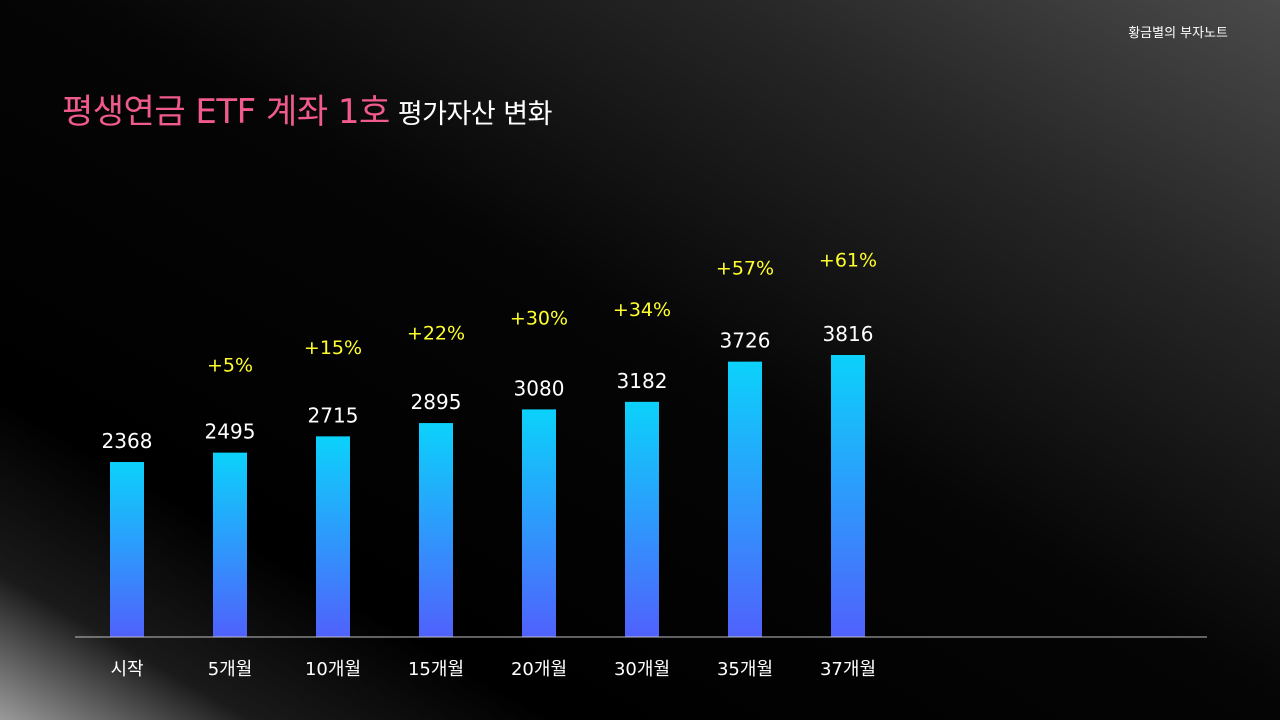 This screenshot has height=720, width=1280. Describe the element at coordinates (333, 669) in the screenshot. I see `category-label-2: 10개월` at that location.